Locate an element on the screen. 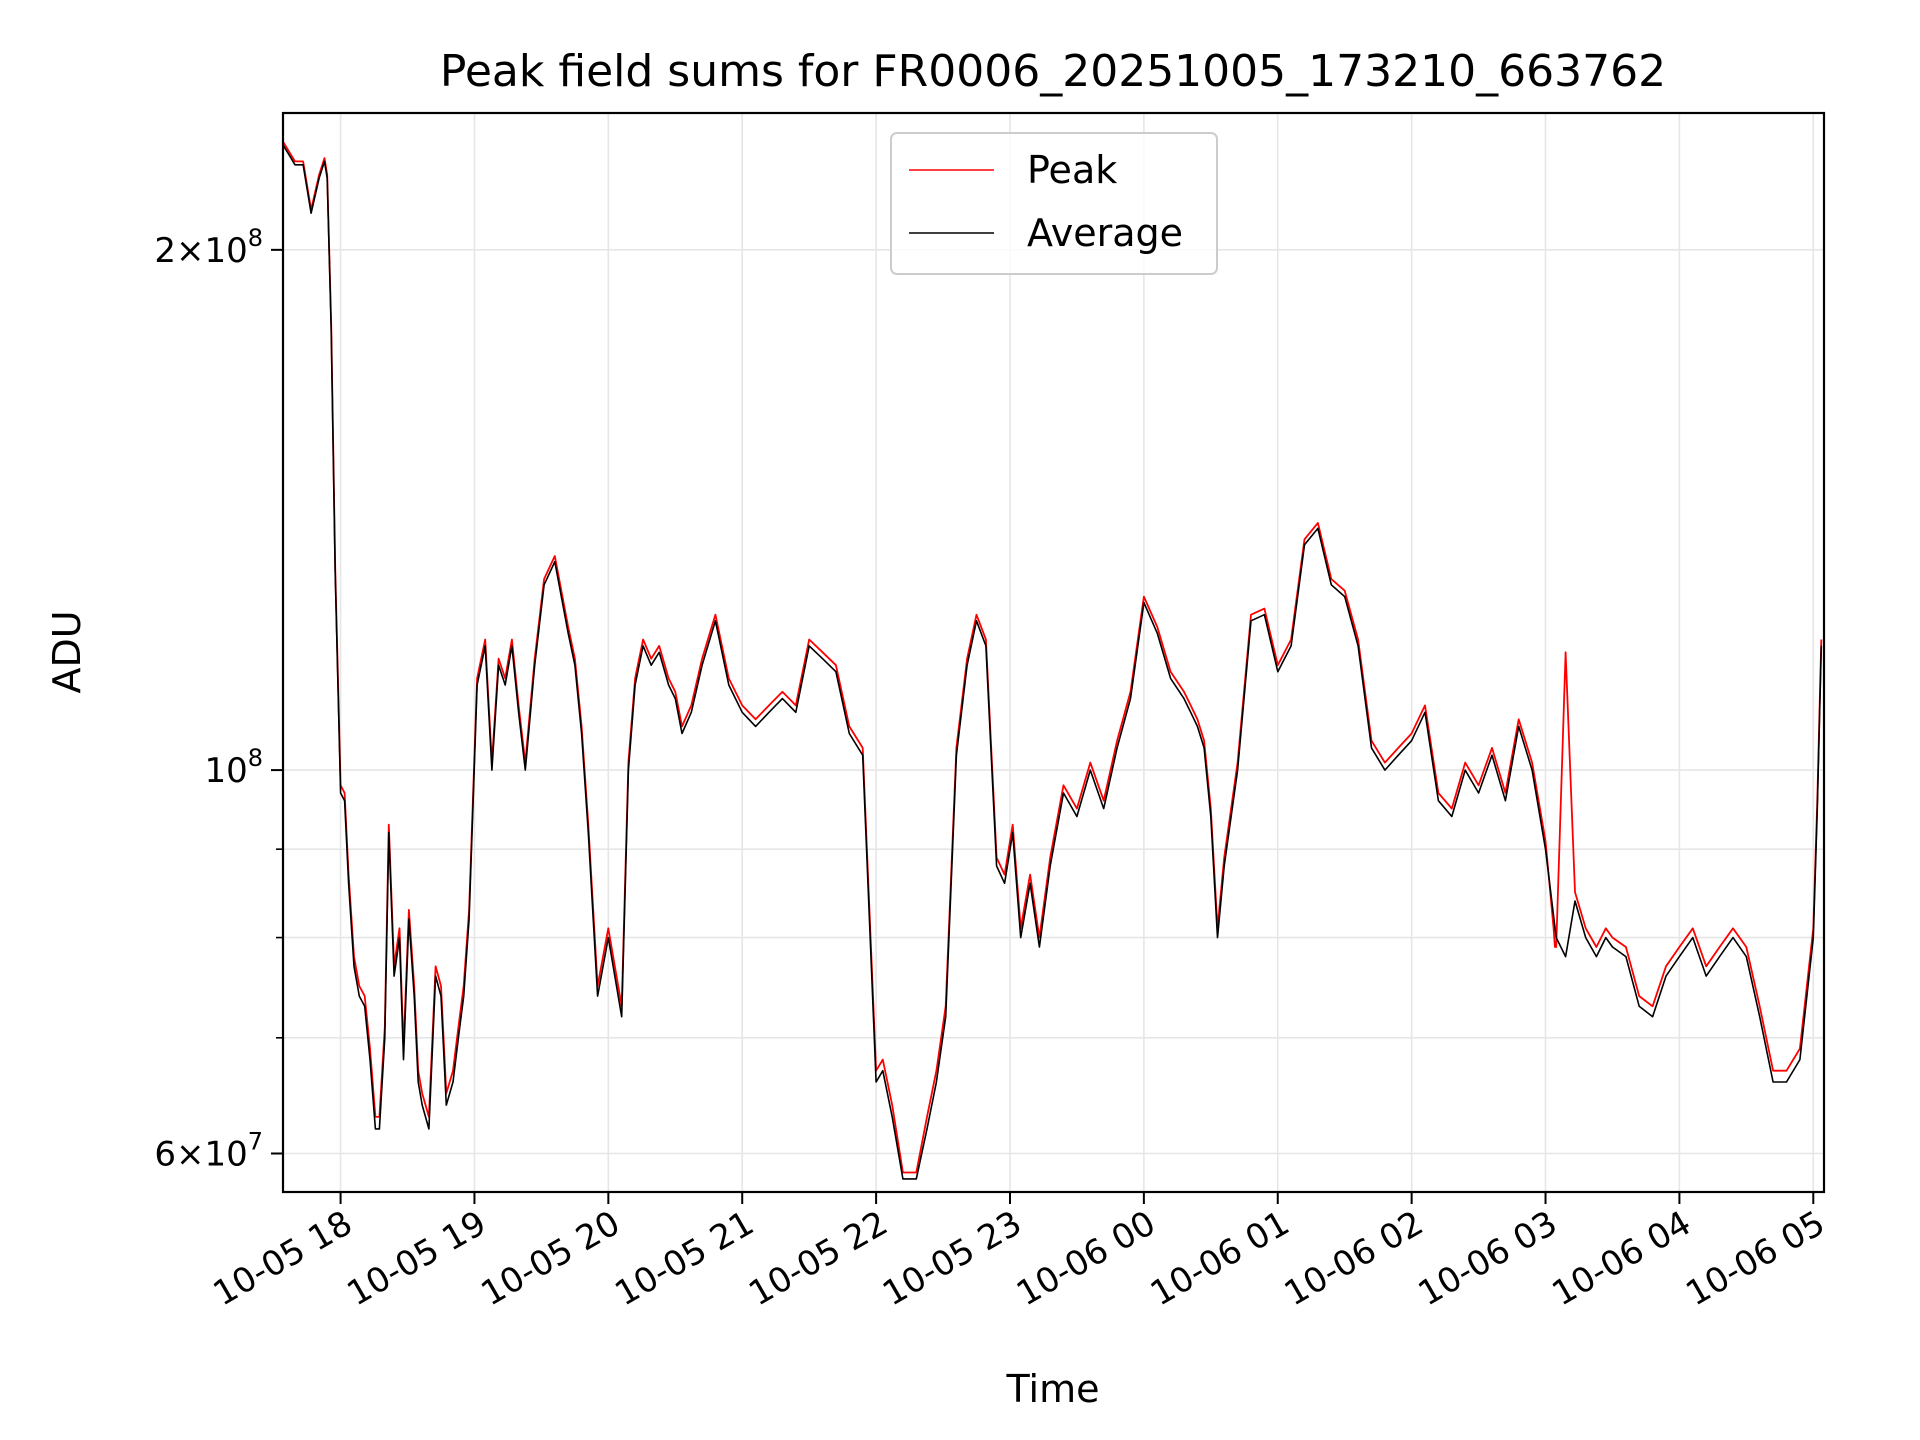 The height and width of the screenshot is (1440, 1920). legend: Peak Average is located at coordinates (1054, 203).